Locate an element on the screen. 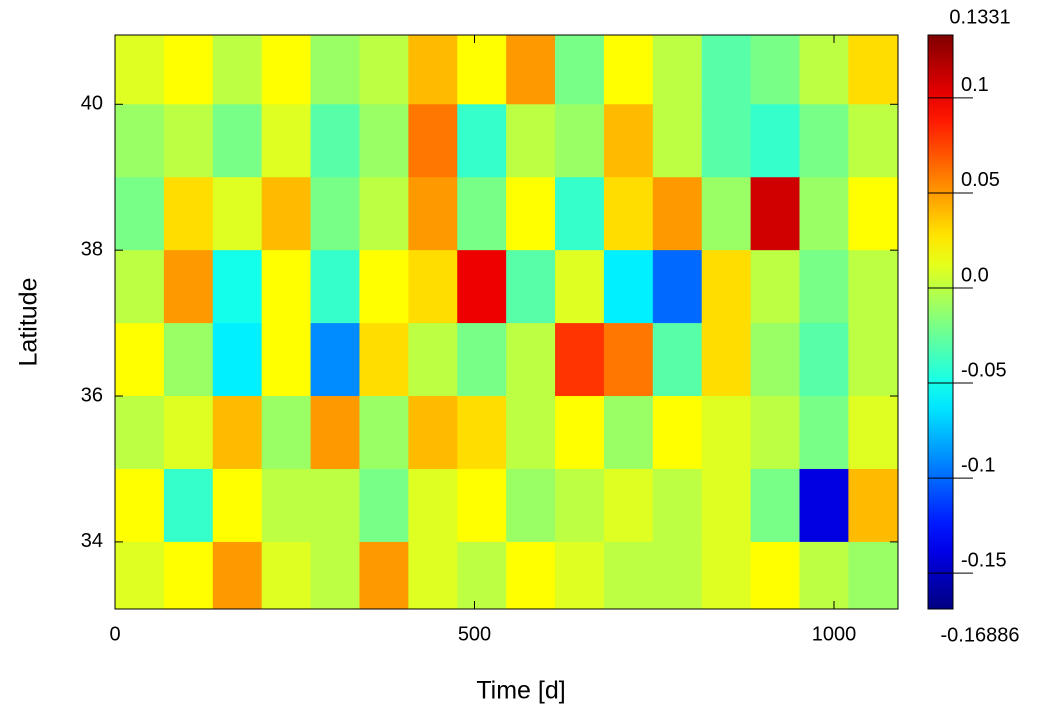 This screenshot has height=717, width=1042. colorbar-tick-label: 0.05 is located at coordinates (980, 180).